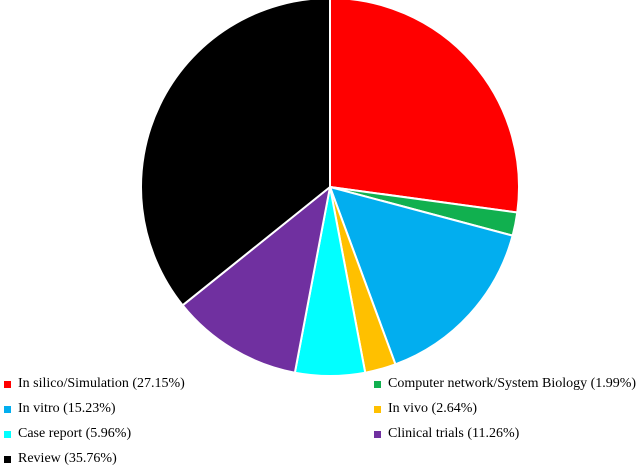 This screenshot has width=643, height=470. Describe the element at coordinates (424, 107) in the screenshot. I see `pie-slice-in-silico-simulation` at that location.